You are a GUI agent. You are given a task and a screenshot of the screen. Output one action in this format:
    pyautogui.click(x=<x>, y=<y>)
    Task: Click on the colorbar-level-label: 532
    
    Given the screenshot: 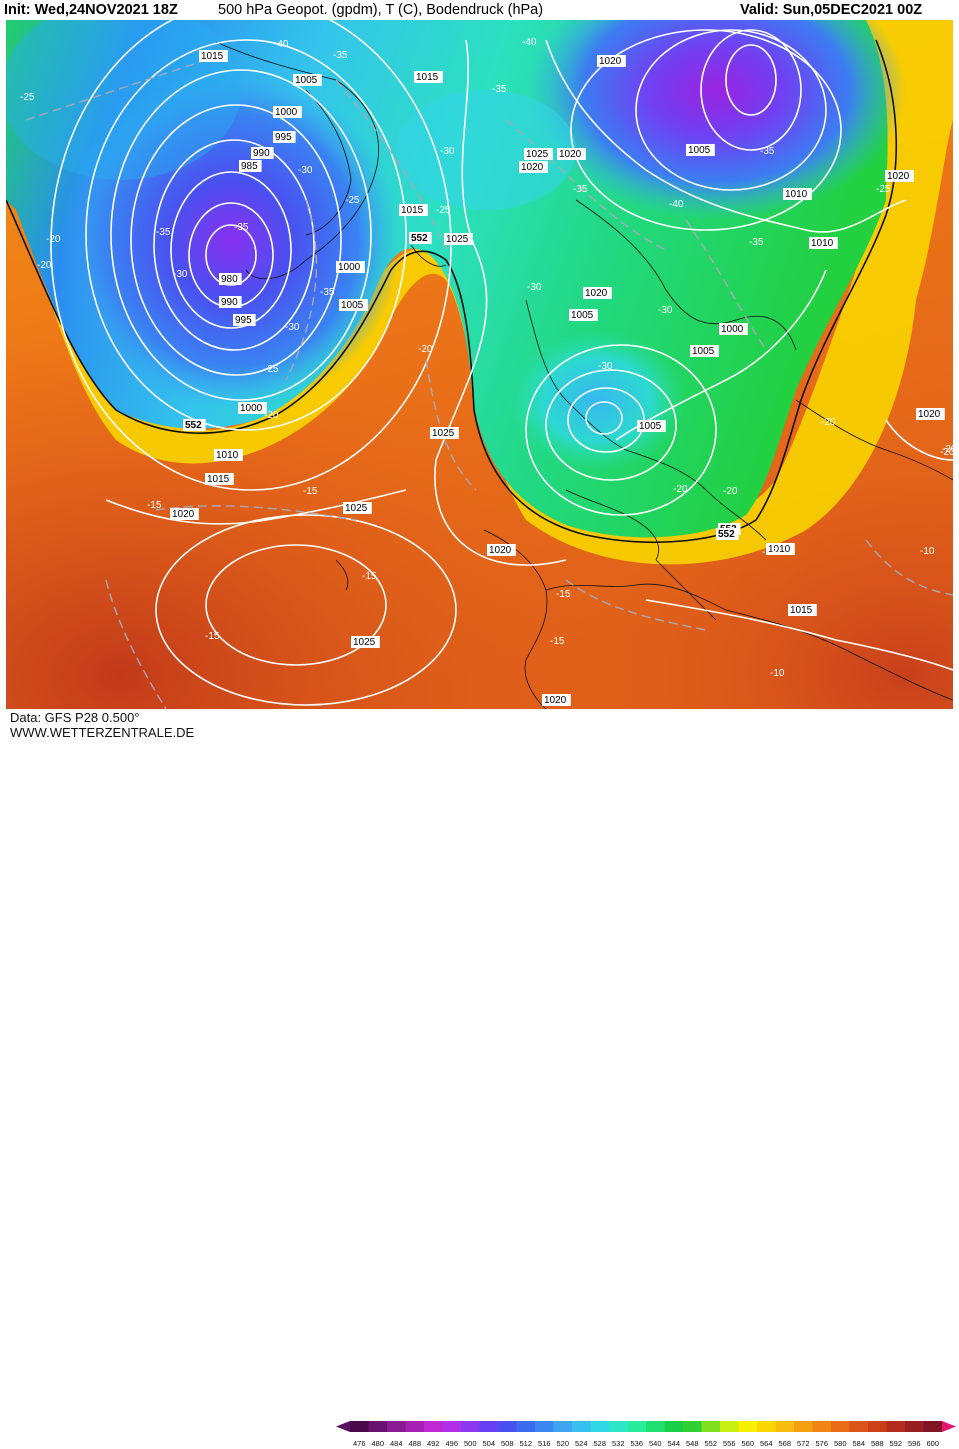 What is the action you would take?
    pyautogui.click(x=618, y=1443)
    